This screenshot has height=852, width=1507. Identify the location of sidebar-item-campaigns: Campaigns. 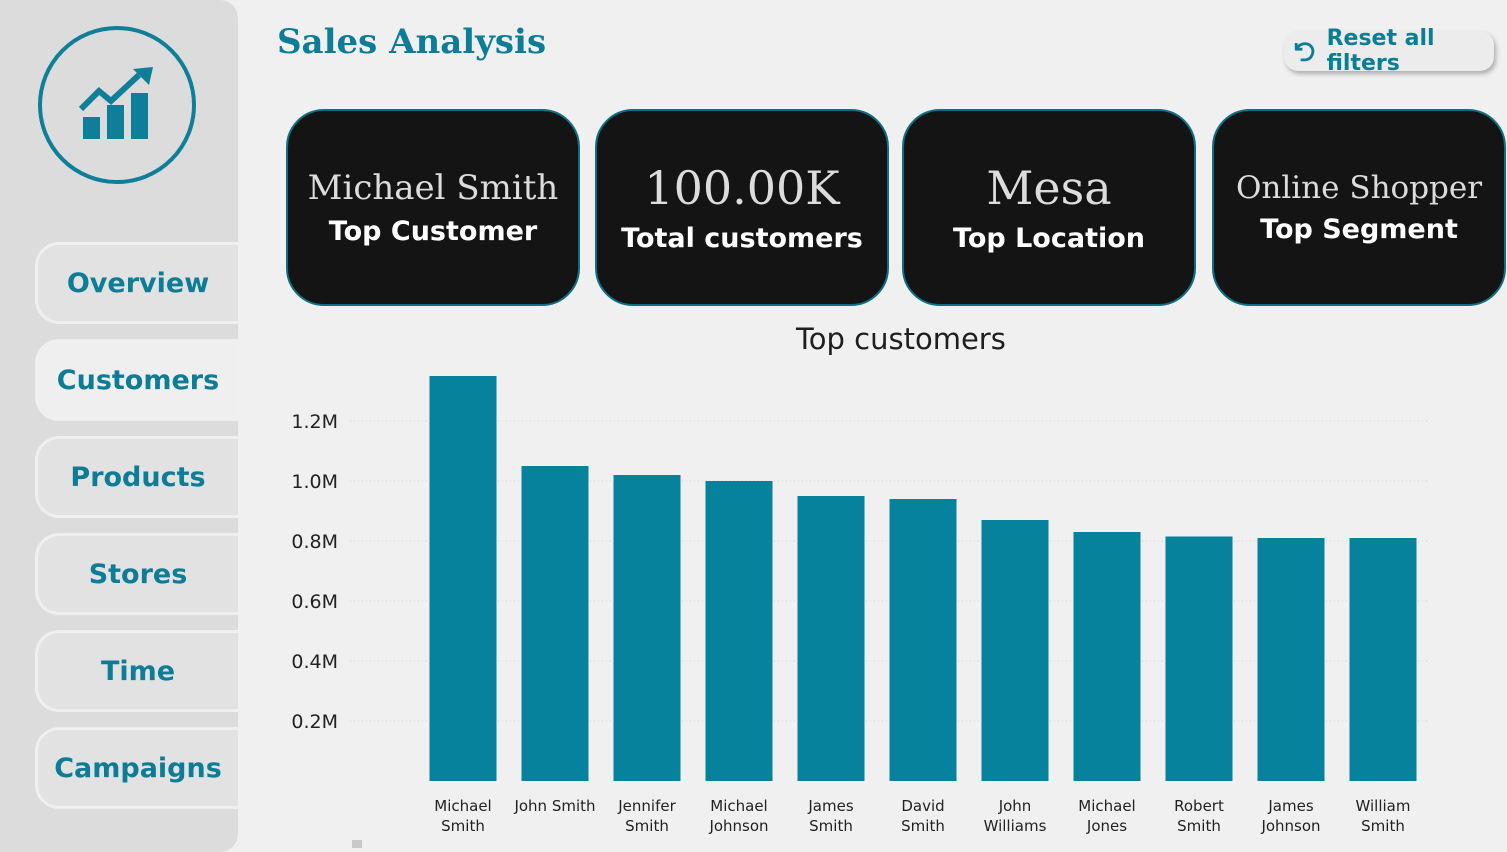
(136, 768).